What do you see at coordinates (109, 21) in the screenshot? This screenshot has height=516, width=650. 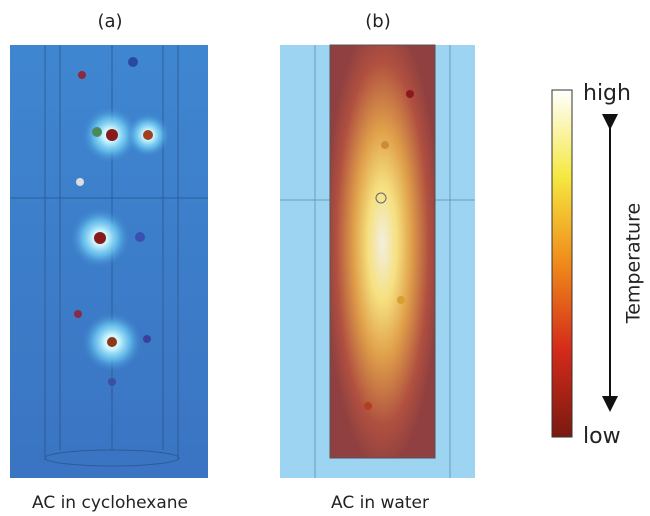 I see `panel-label: (a)` at bounding box center [109, 21].